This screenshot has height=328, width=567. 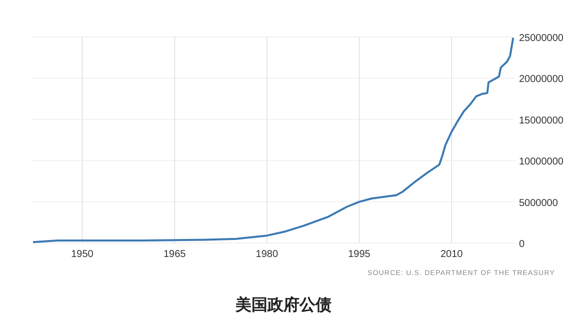 I want to click on x-tick-label: 1965, so click(x=174, y=254).